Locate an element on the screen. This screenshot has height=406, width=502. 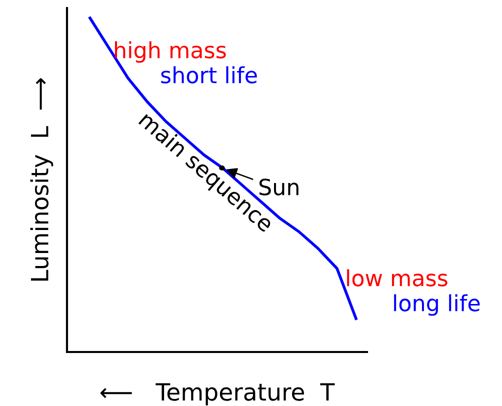
annotation: low mass is located at coordinates (397, 277).